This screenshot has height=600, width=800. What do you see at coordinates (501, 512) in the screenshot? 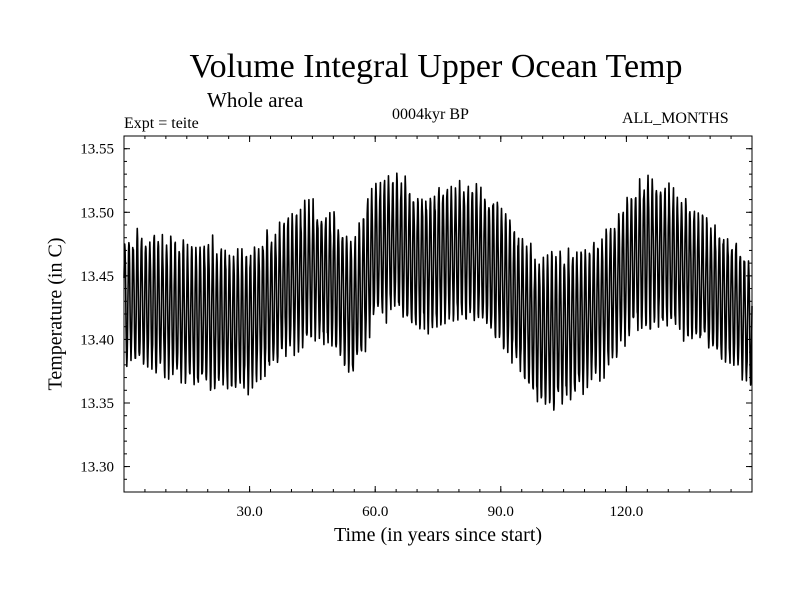
I see `x-tick-label: 90.0` at bounding box center [501, 512].